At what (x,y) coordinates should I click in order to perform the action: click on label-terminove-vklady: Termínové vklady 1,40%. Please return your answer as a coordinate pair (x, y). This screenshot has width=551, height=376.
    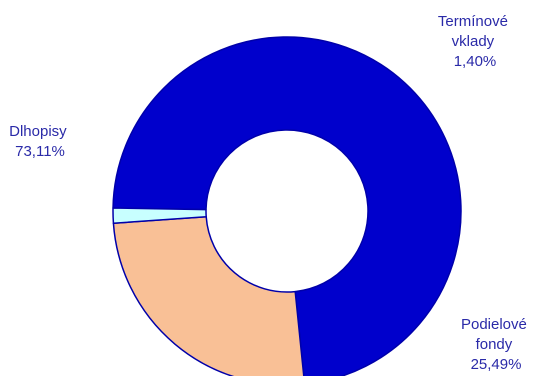
    Looking at the image, I should click on (475, 41).